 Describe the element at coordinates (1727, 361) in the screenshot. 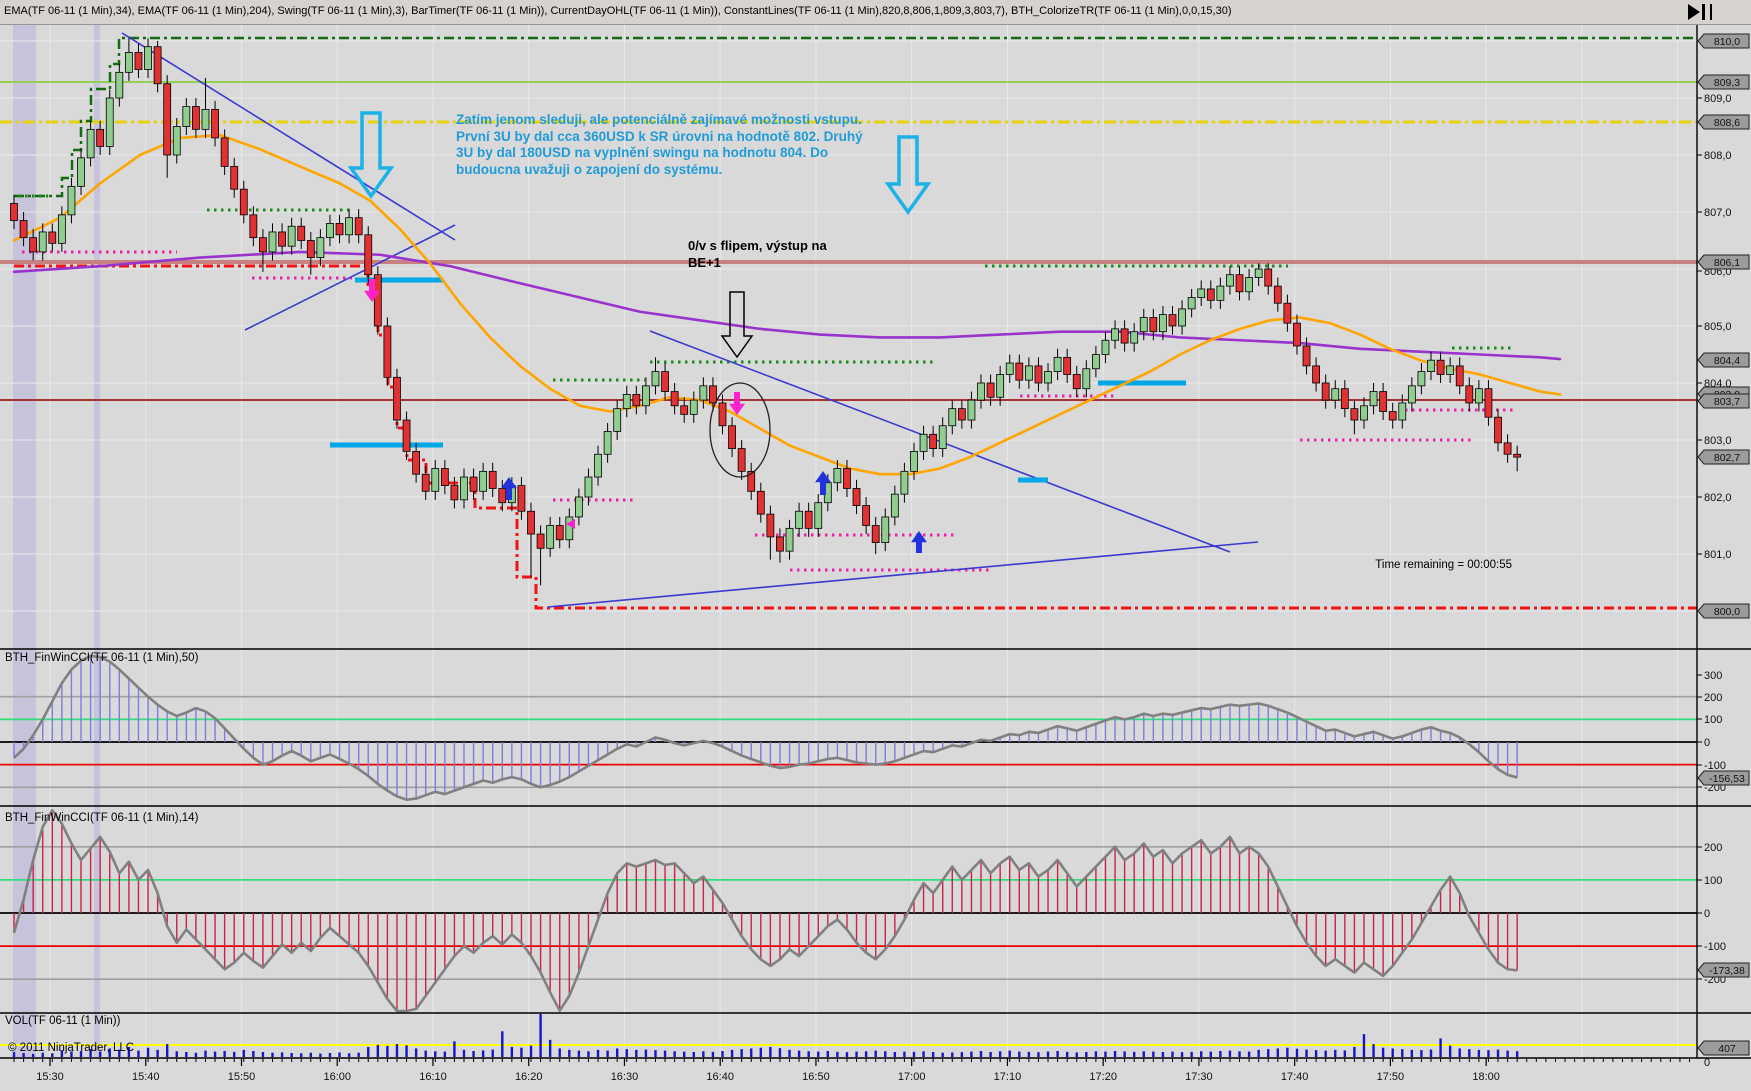

I see `svg-text: 804,4` at that location.